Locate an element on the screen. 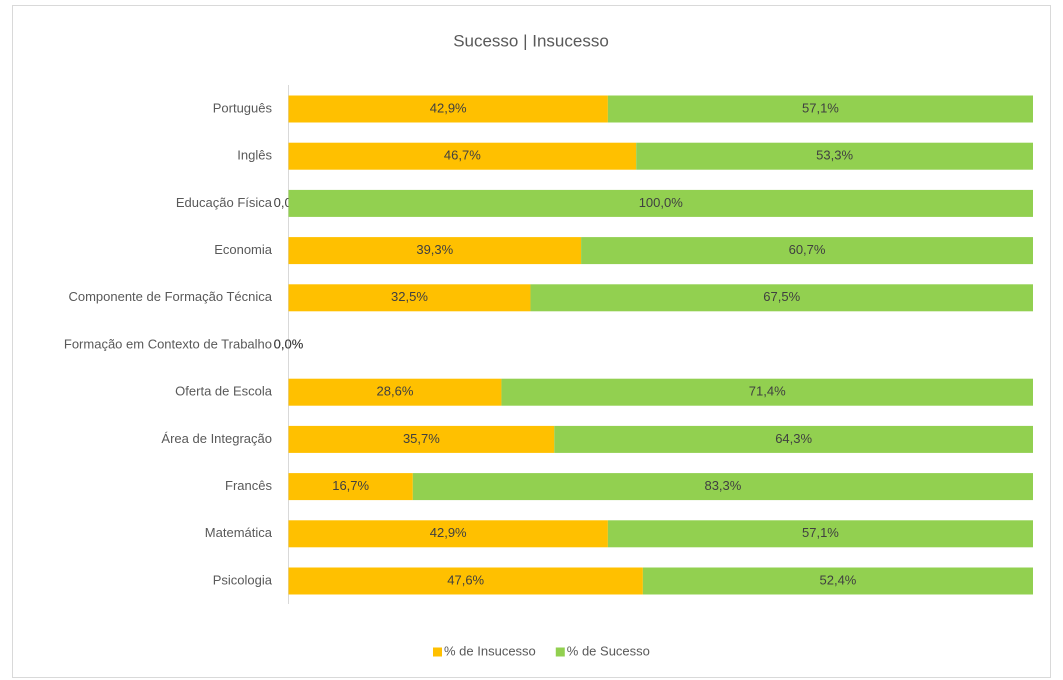 The width and height of the screenshot is (1063, 680). data-label: 67,5% is located at coordinates (781, 296).